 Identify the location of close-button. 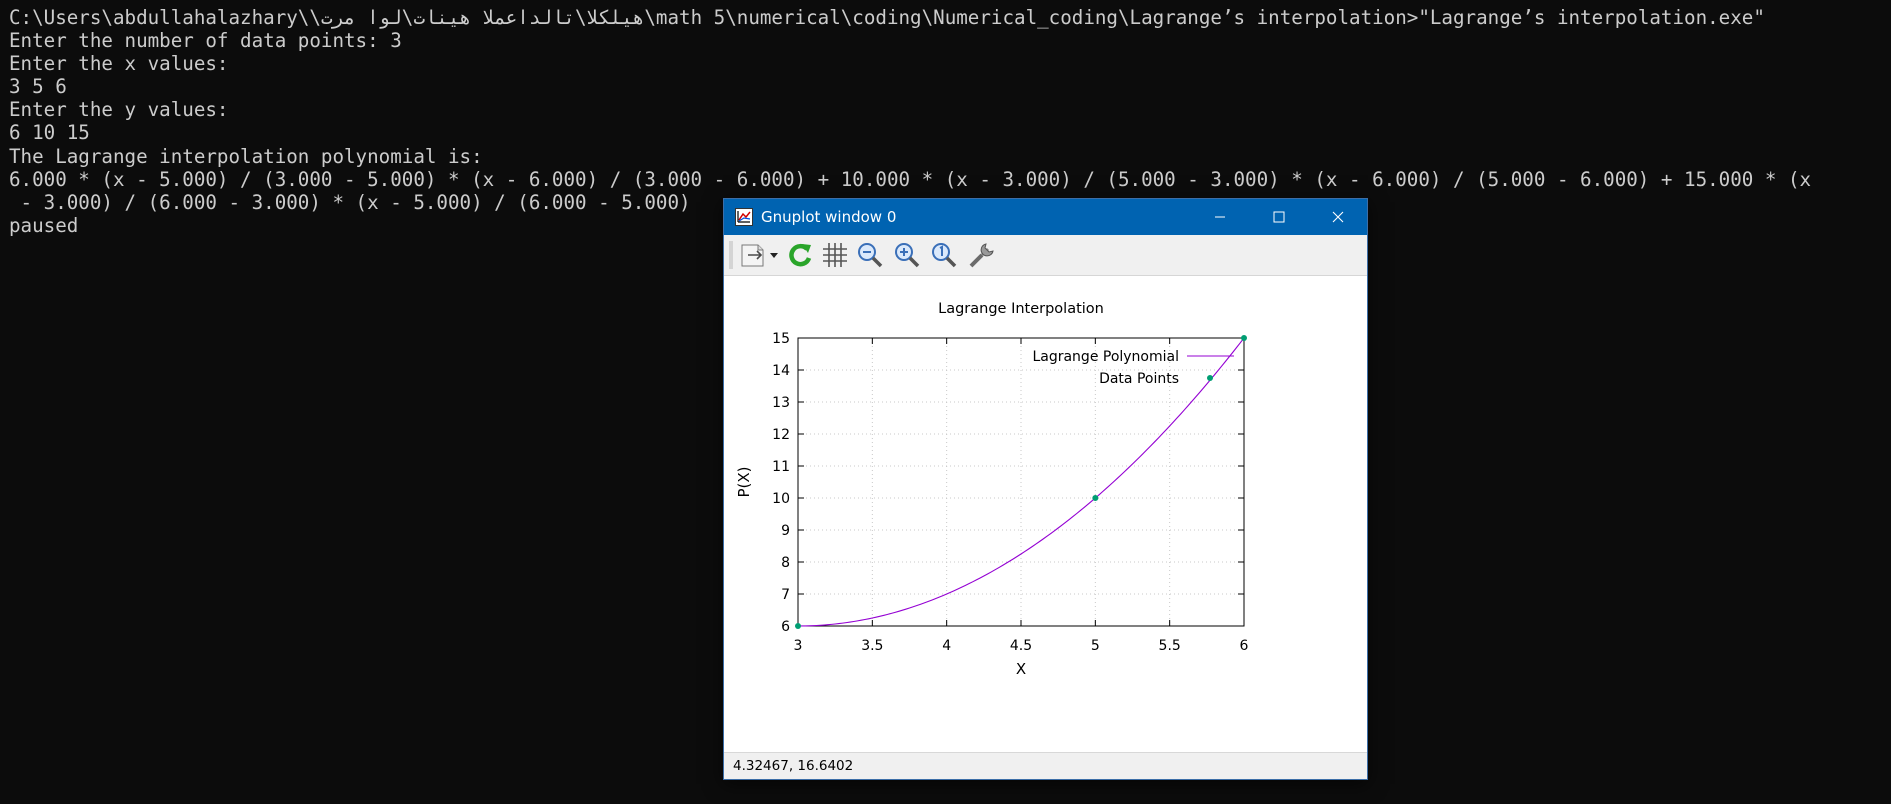
(1337, 217).